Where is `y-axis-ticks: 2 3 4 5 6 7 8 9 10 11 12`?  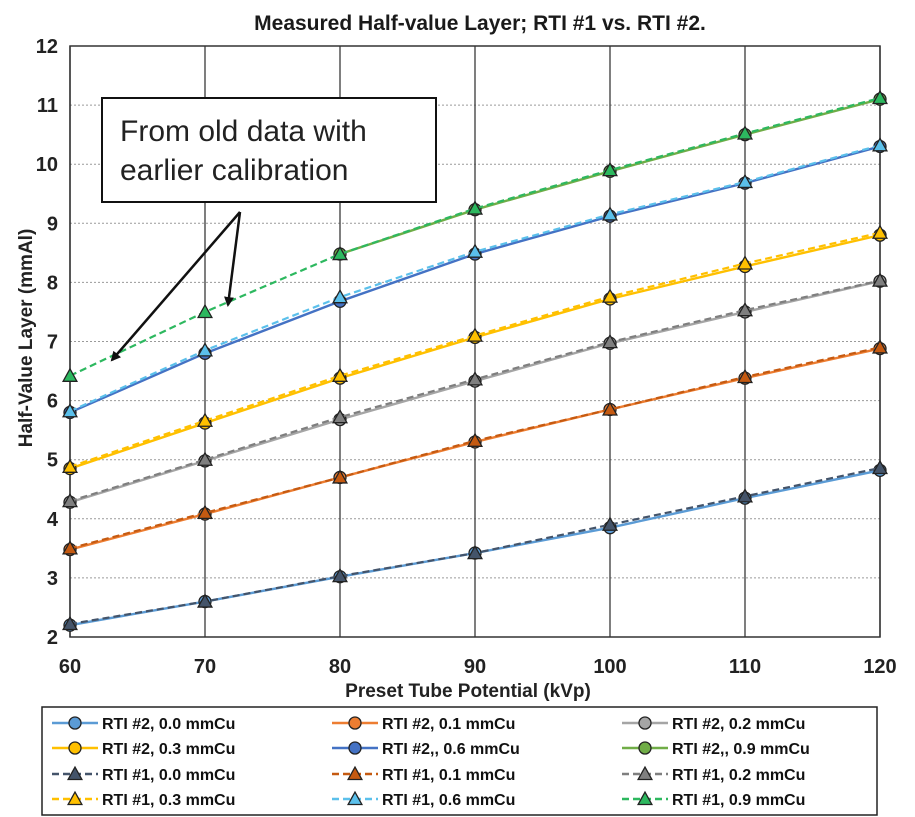
y-axis-ticks: 2 3 4 5 6 7 8 9 10 11 12 is located at coordinates (47, 342).